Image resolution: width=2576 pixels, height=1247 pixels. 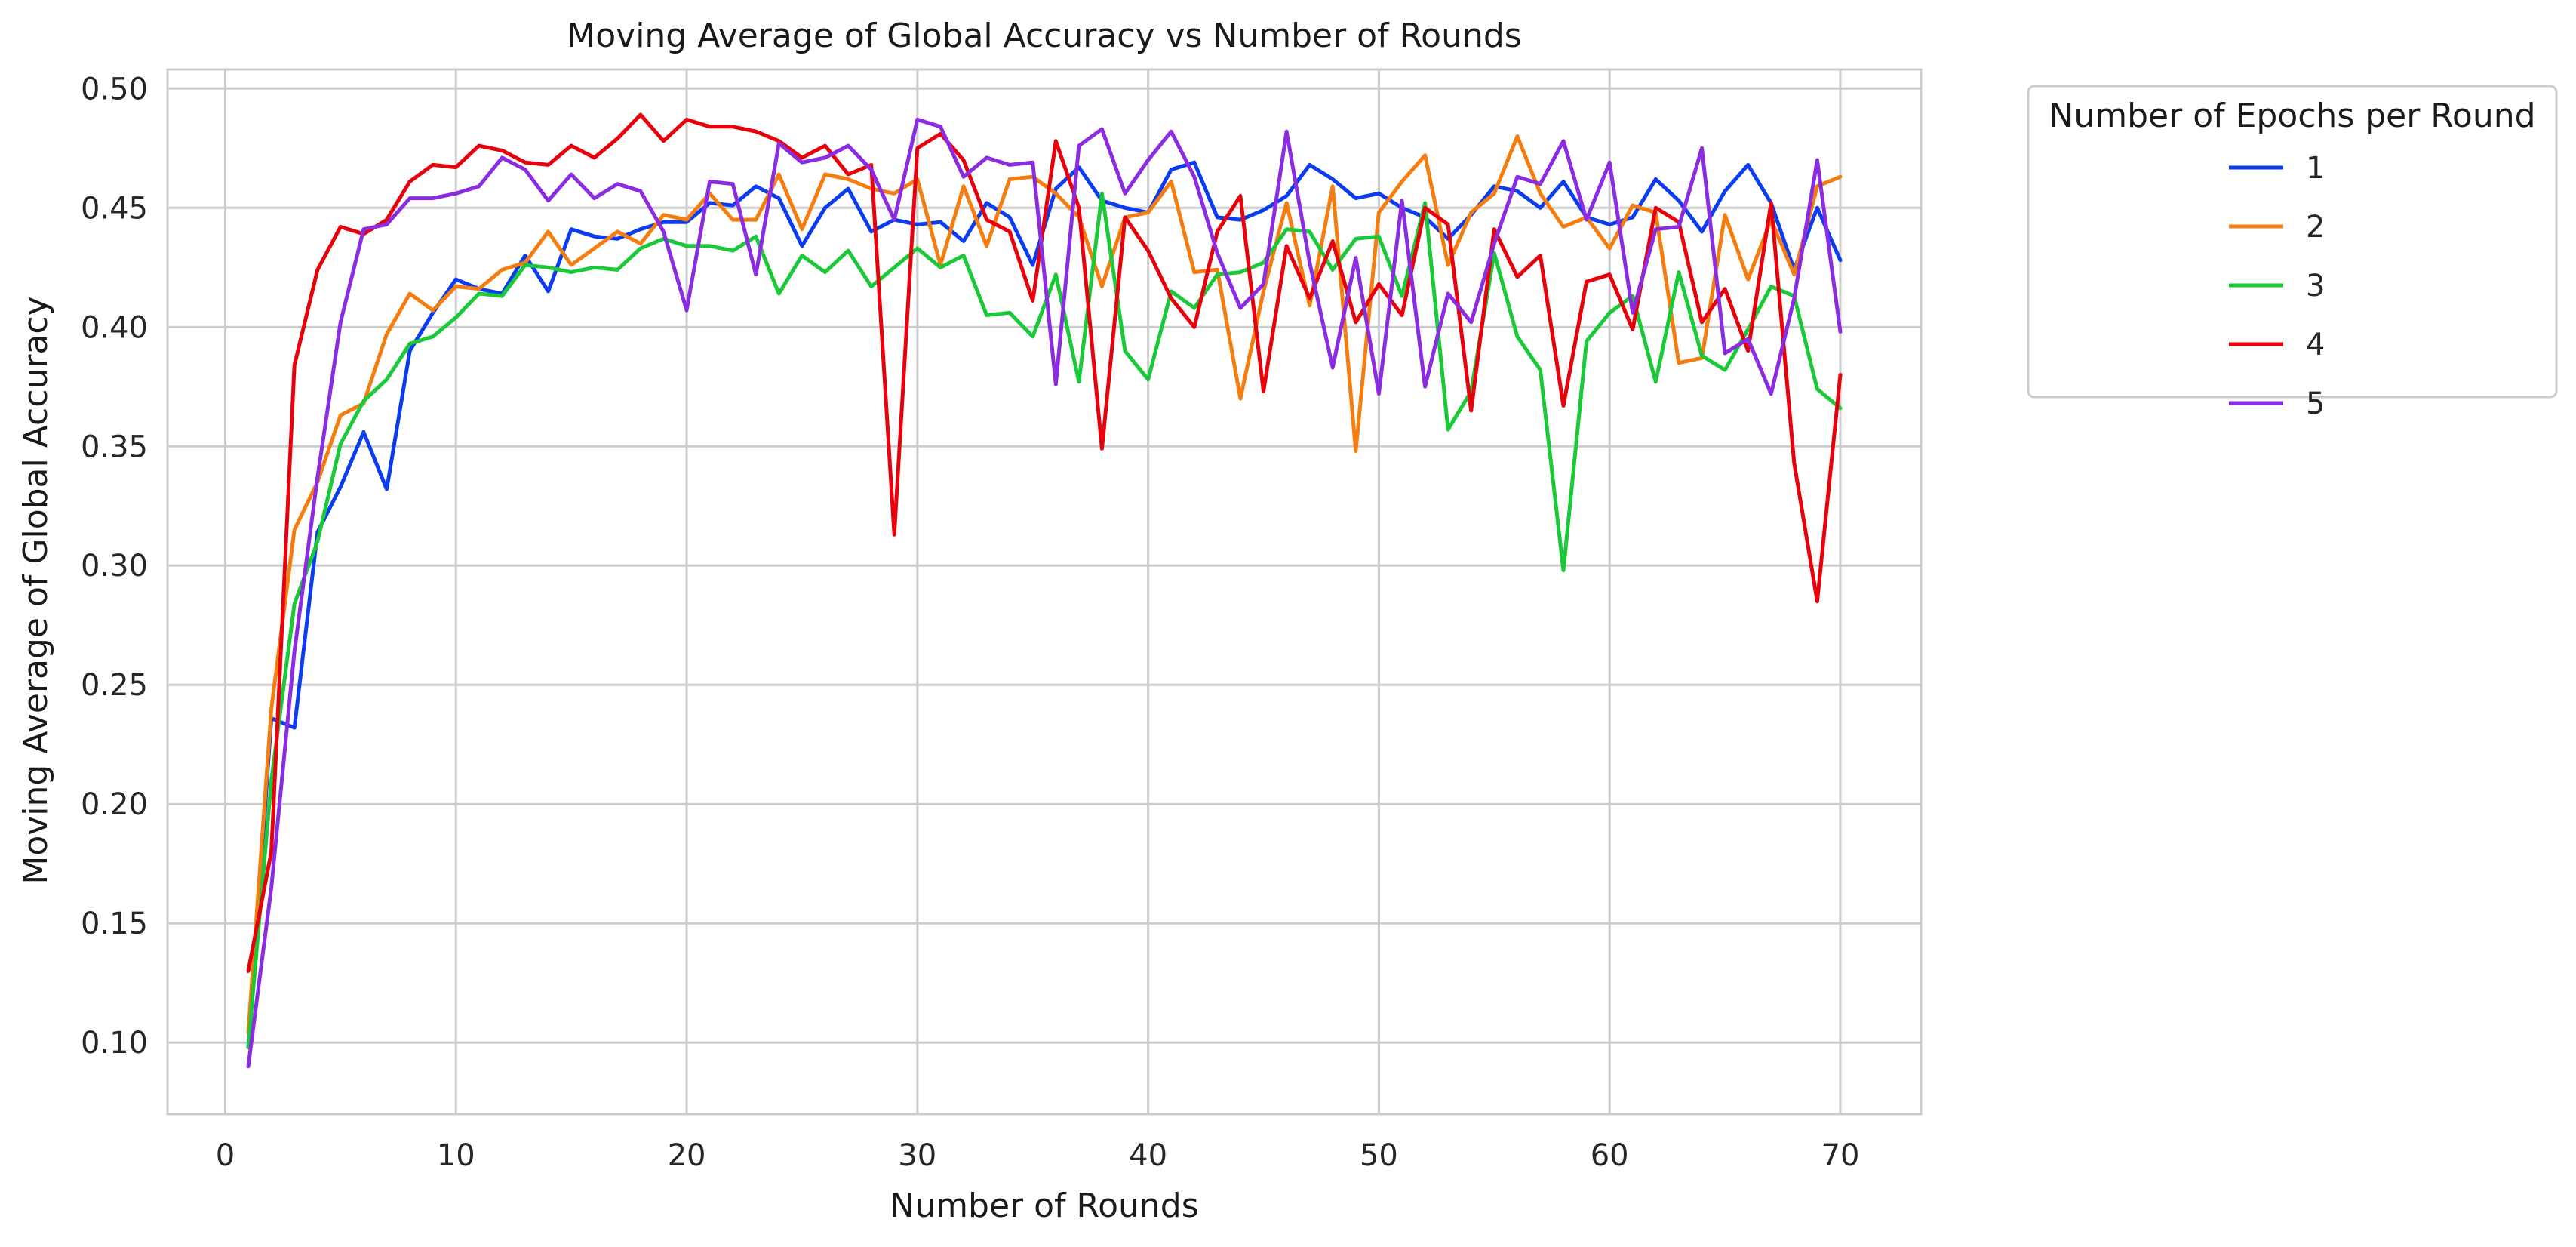 What do you see at coordinates (2315, 404) in the screenshot?
I see `legend-label-5: 5` at bounding box center [2315, 404].